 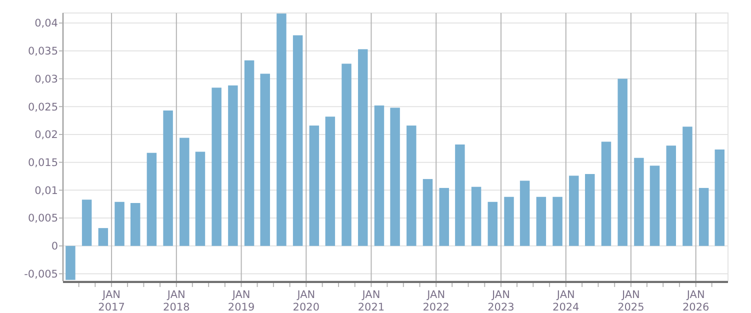 What do you see at coordinates (43, 218) in the screenshot?
I see `y-tick-label: 0,005` at bounding box center [43, 218].